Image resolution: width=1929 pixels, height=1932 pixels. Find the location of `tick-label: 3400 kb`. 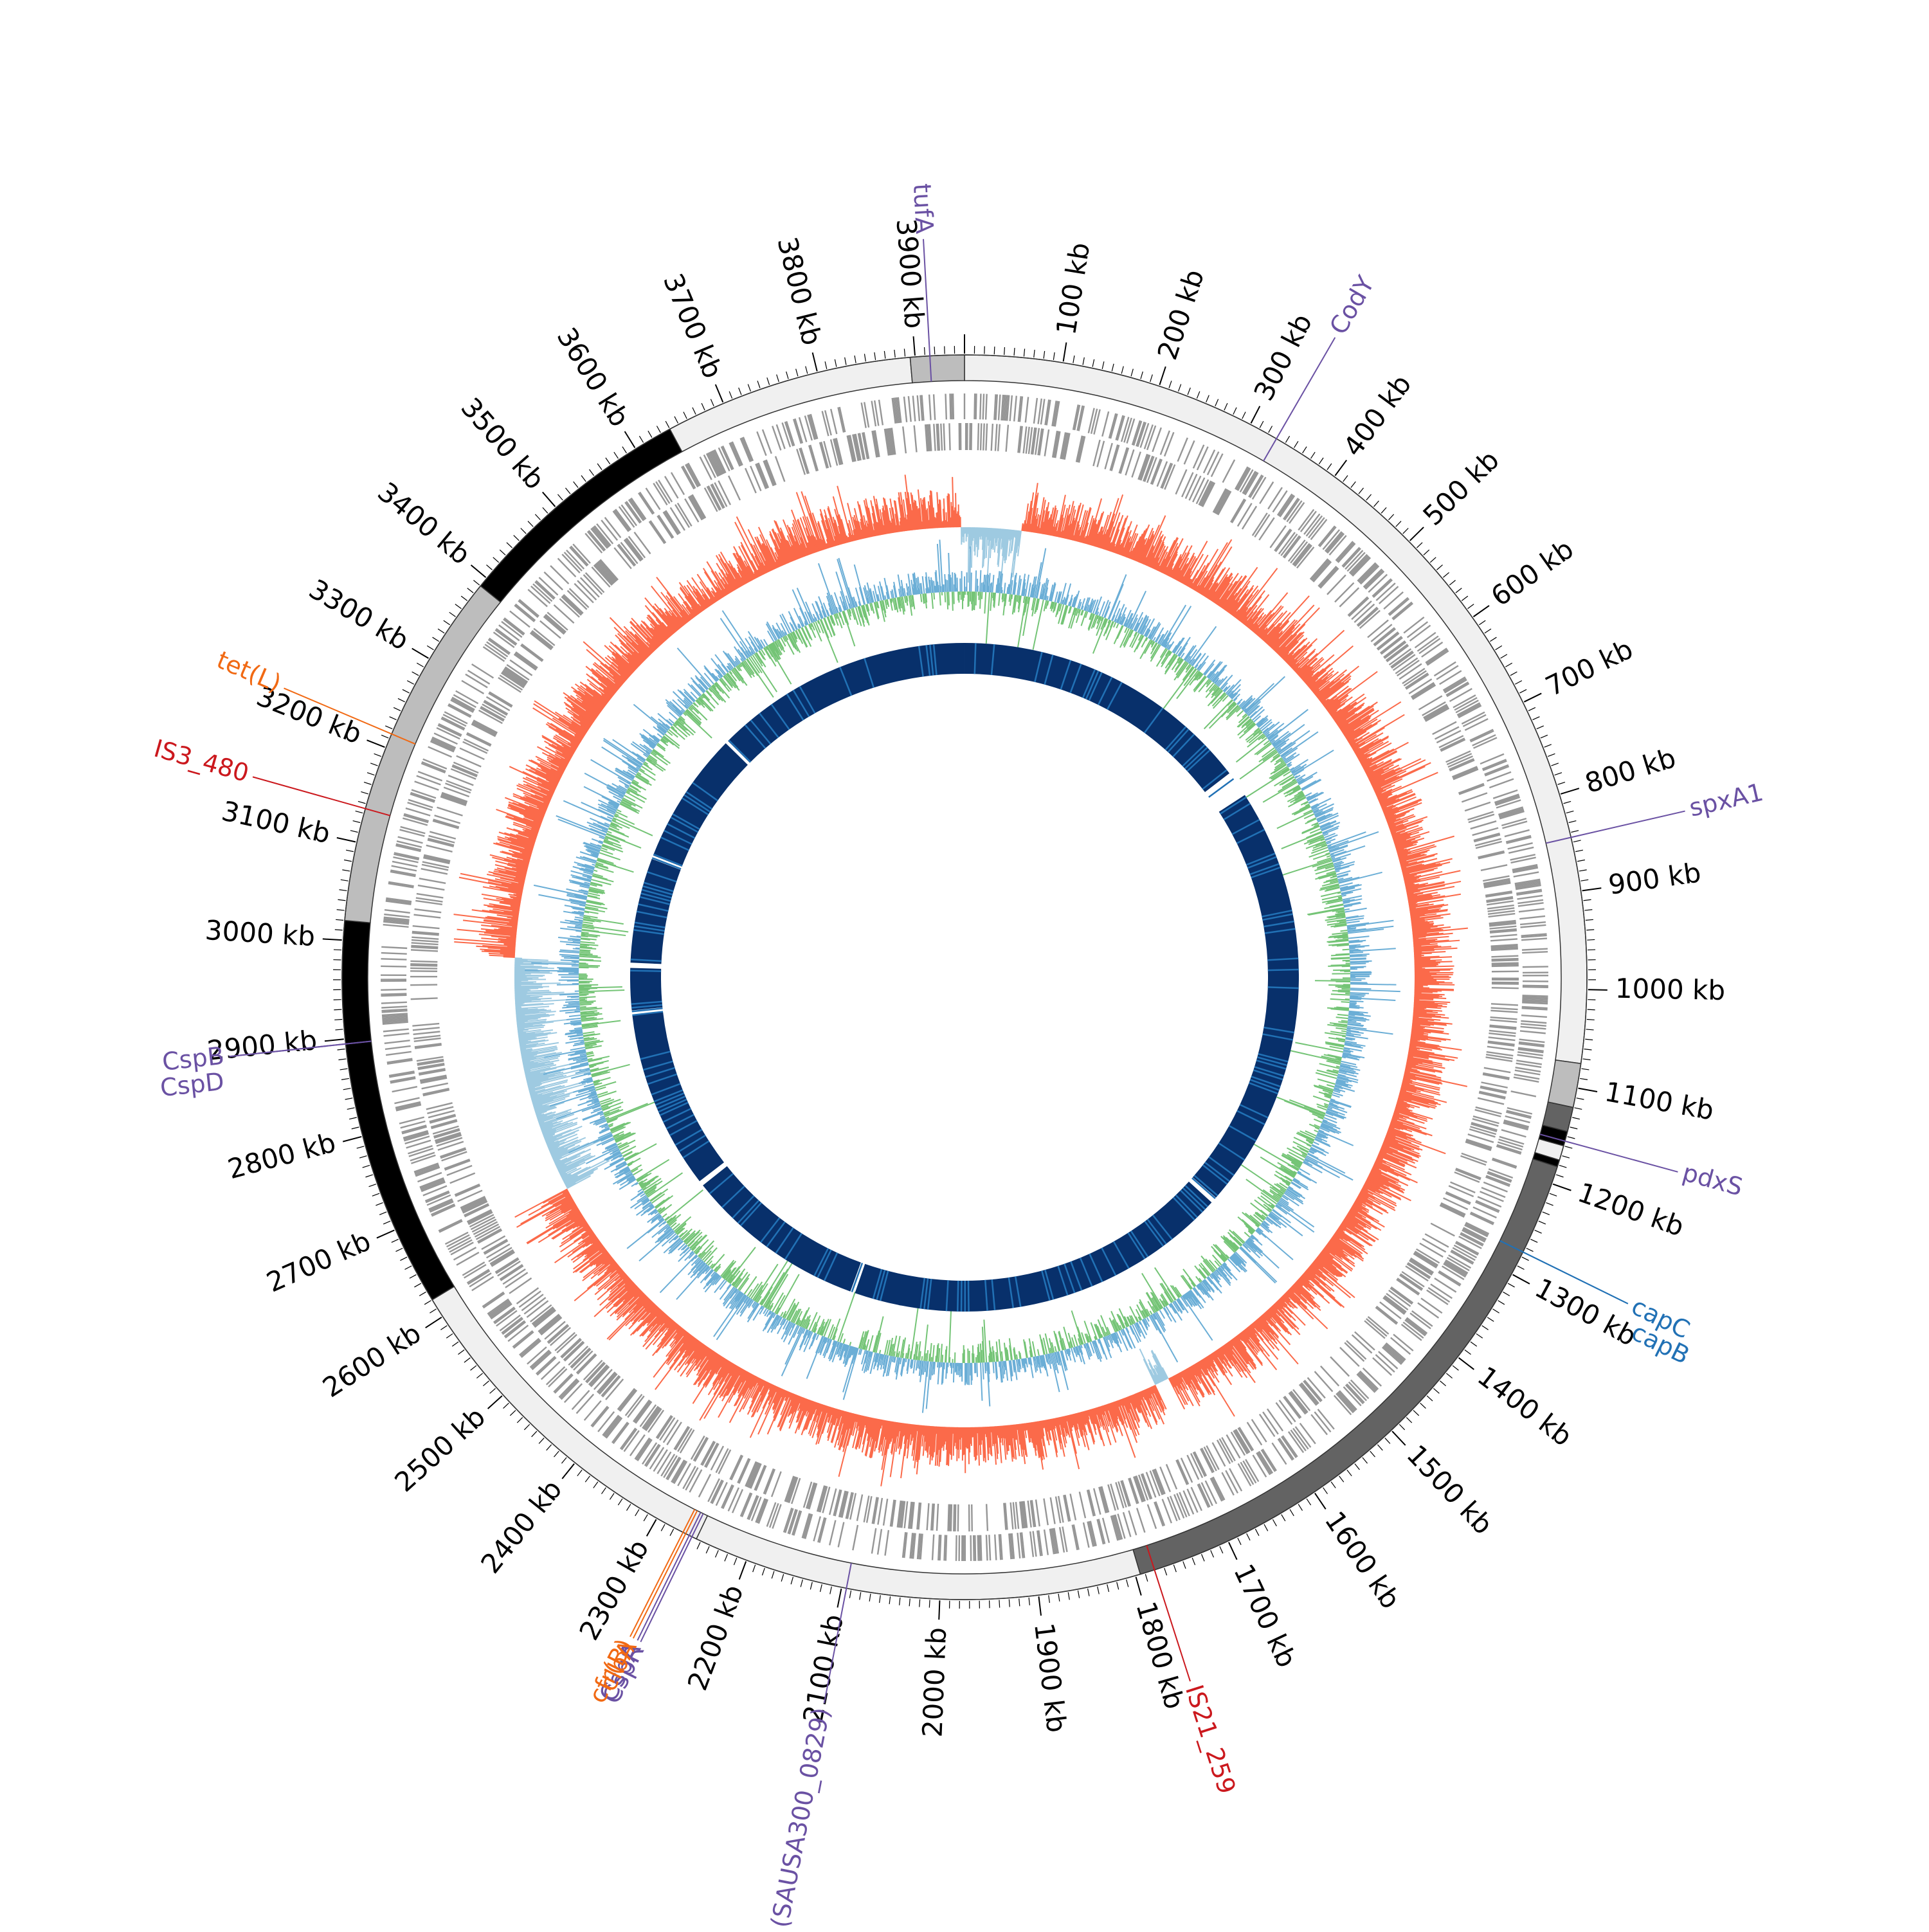

tick-label: 3400 kb is located at coordinates (424, 523).